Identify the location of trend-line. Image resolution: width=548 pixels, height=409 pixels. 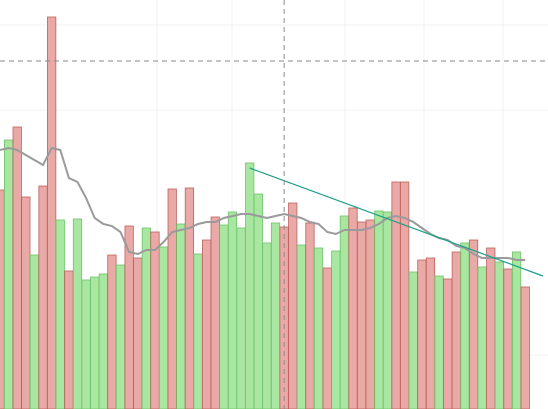
(396, 222).